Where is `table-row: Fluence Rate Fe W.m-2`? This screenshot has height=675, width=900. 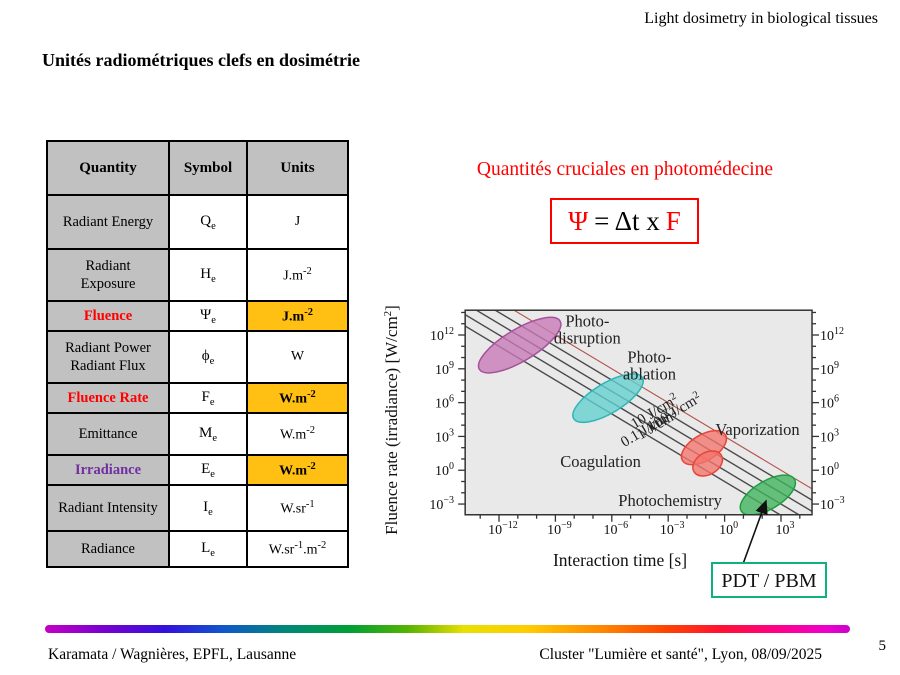 table-row: Fluence Rate Fe W.m-2 is located at coordinates (197, 398).